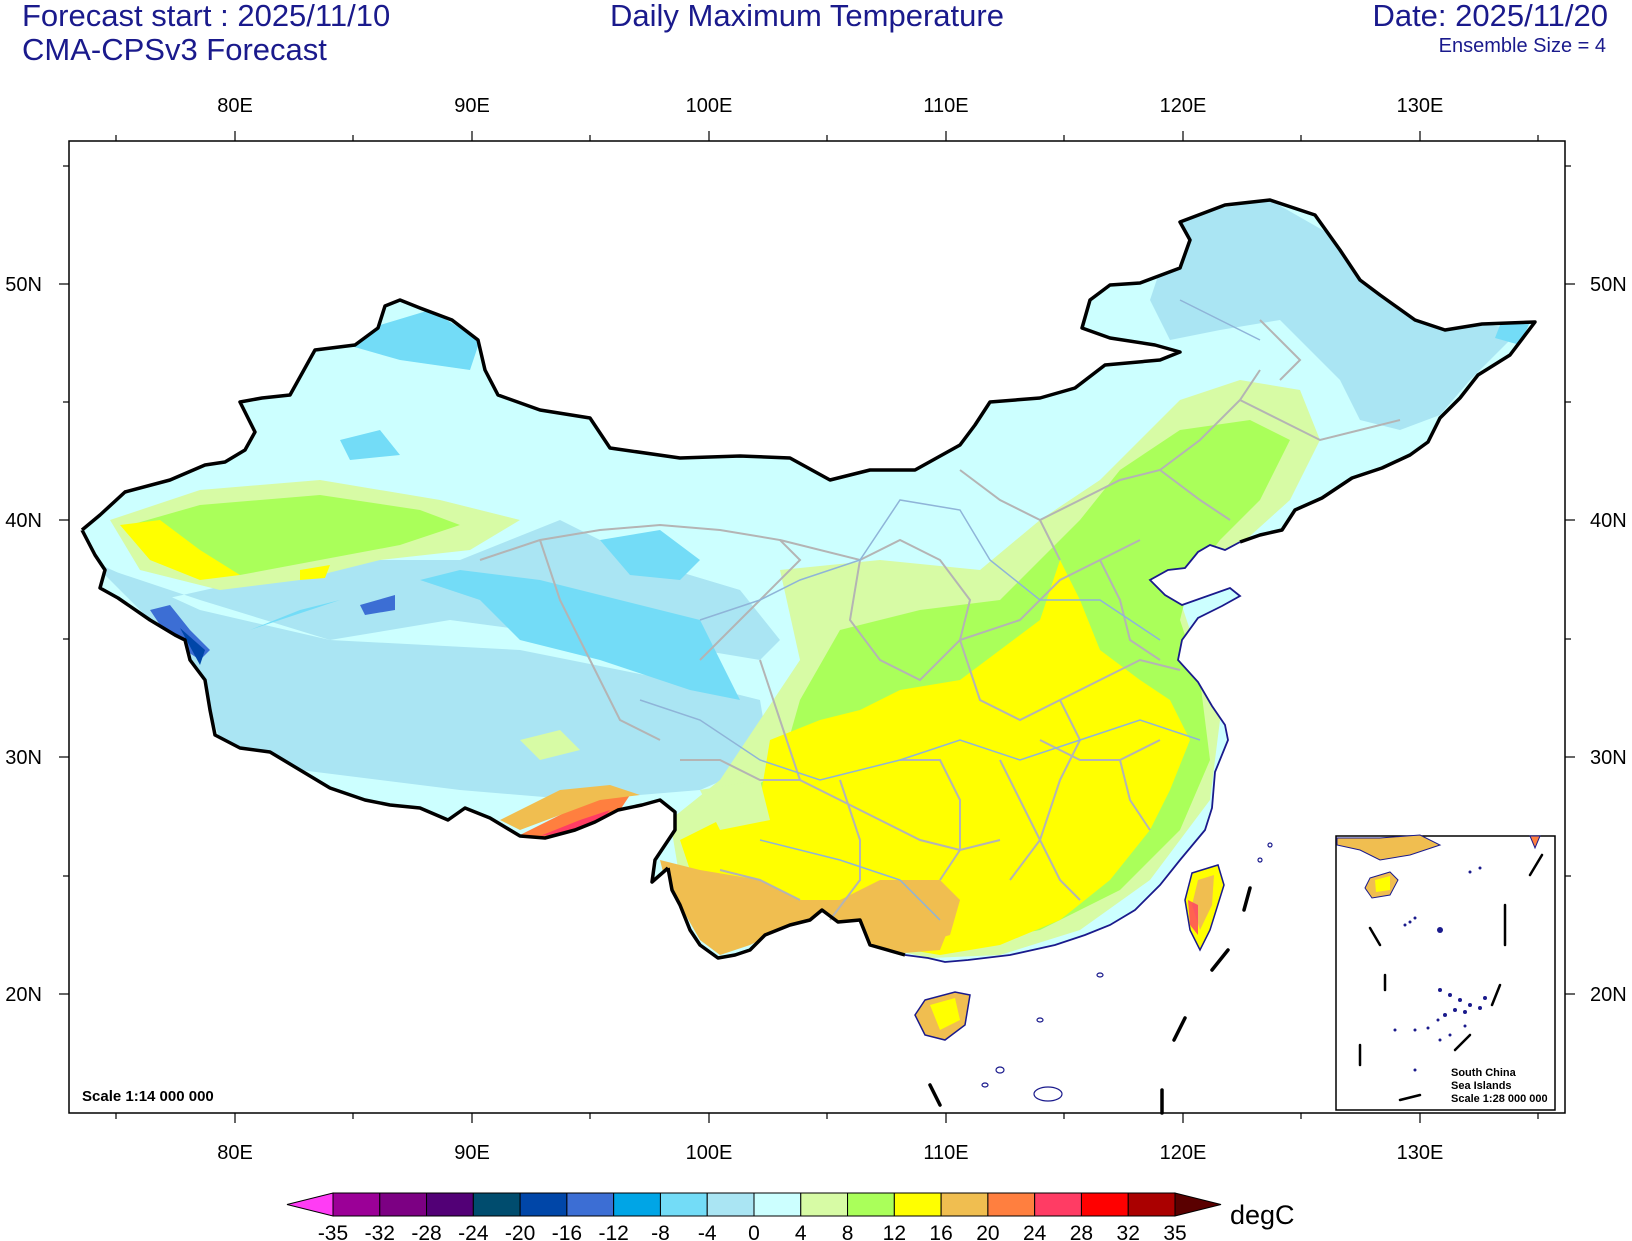 The image size is (1632, 1241). I want to click on islands, so click(1127, 972).